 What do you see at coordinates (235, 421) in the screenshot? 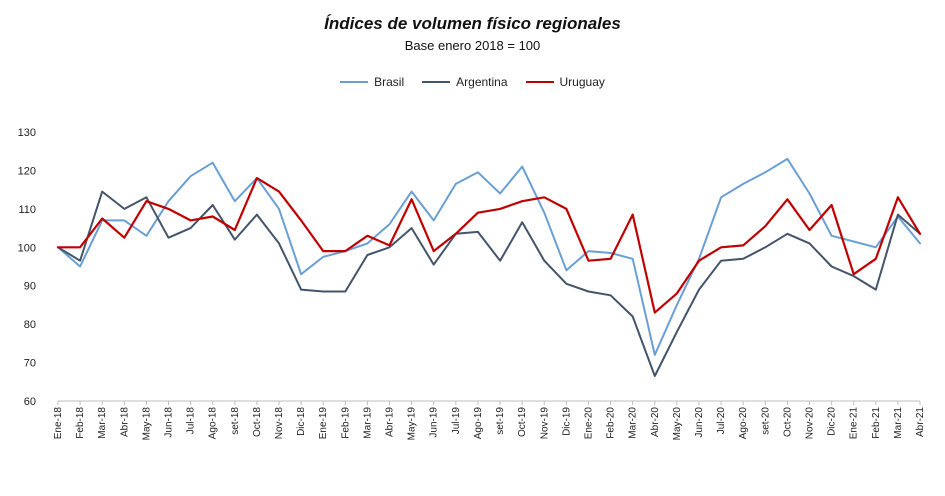
I see `x-tick-label: set-18` at bounding box center [235, 421].